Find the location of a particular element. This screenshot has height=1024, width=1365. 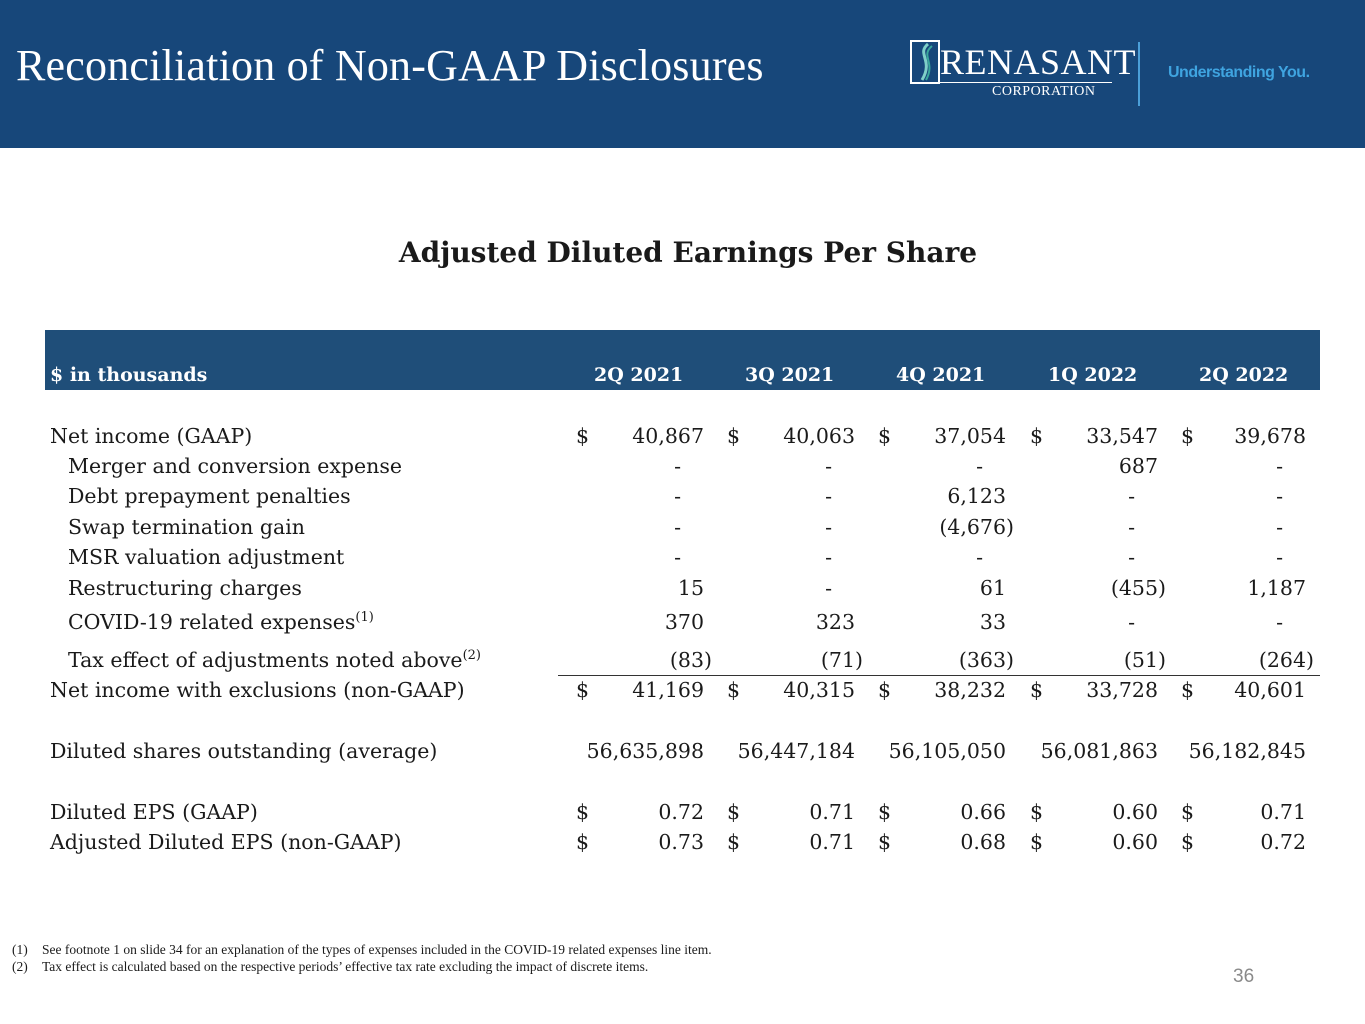

table-cell: 33,547 is located at coordinates (1122, 436).